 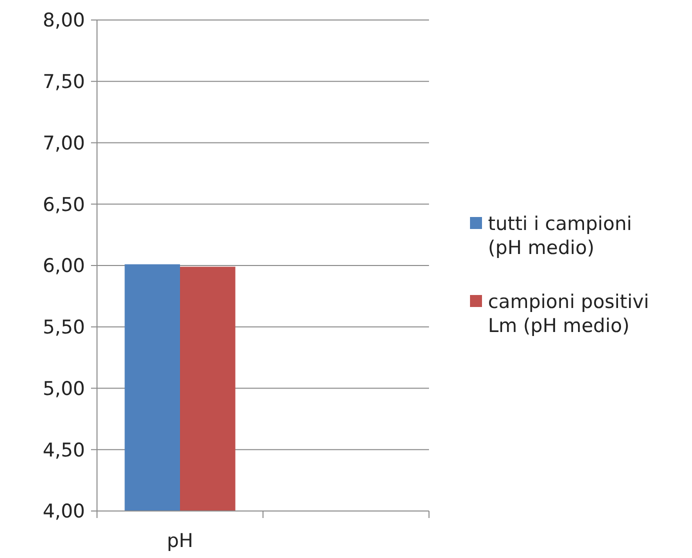 What do you see at coordinates (560, 236) in the screenshot?
I see `legend-label: tutti i campioni (pH medio)` at bounding box center [560, 236].